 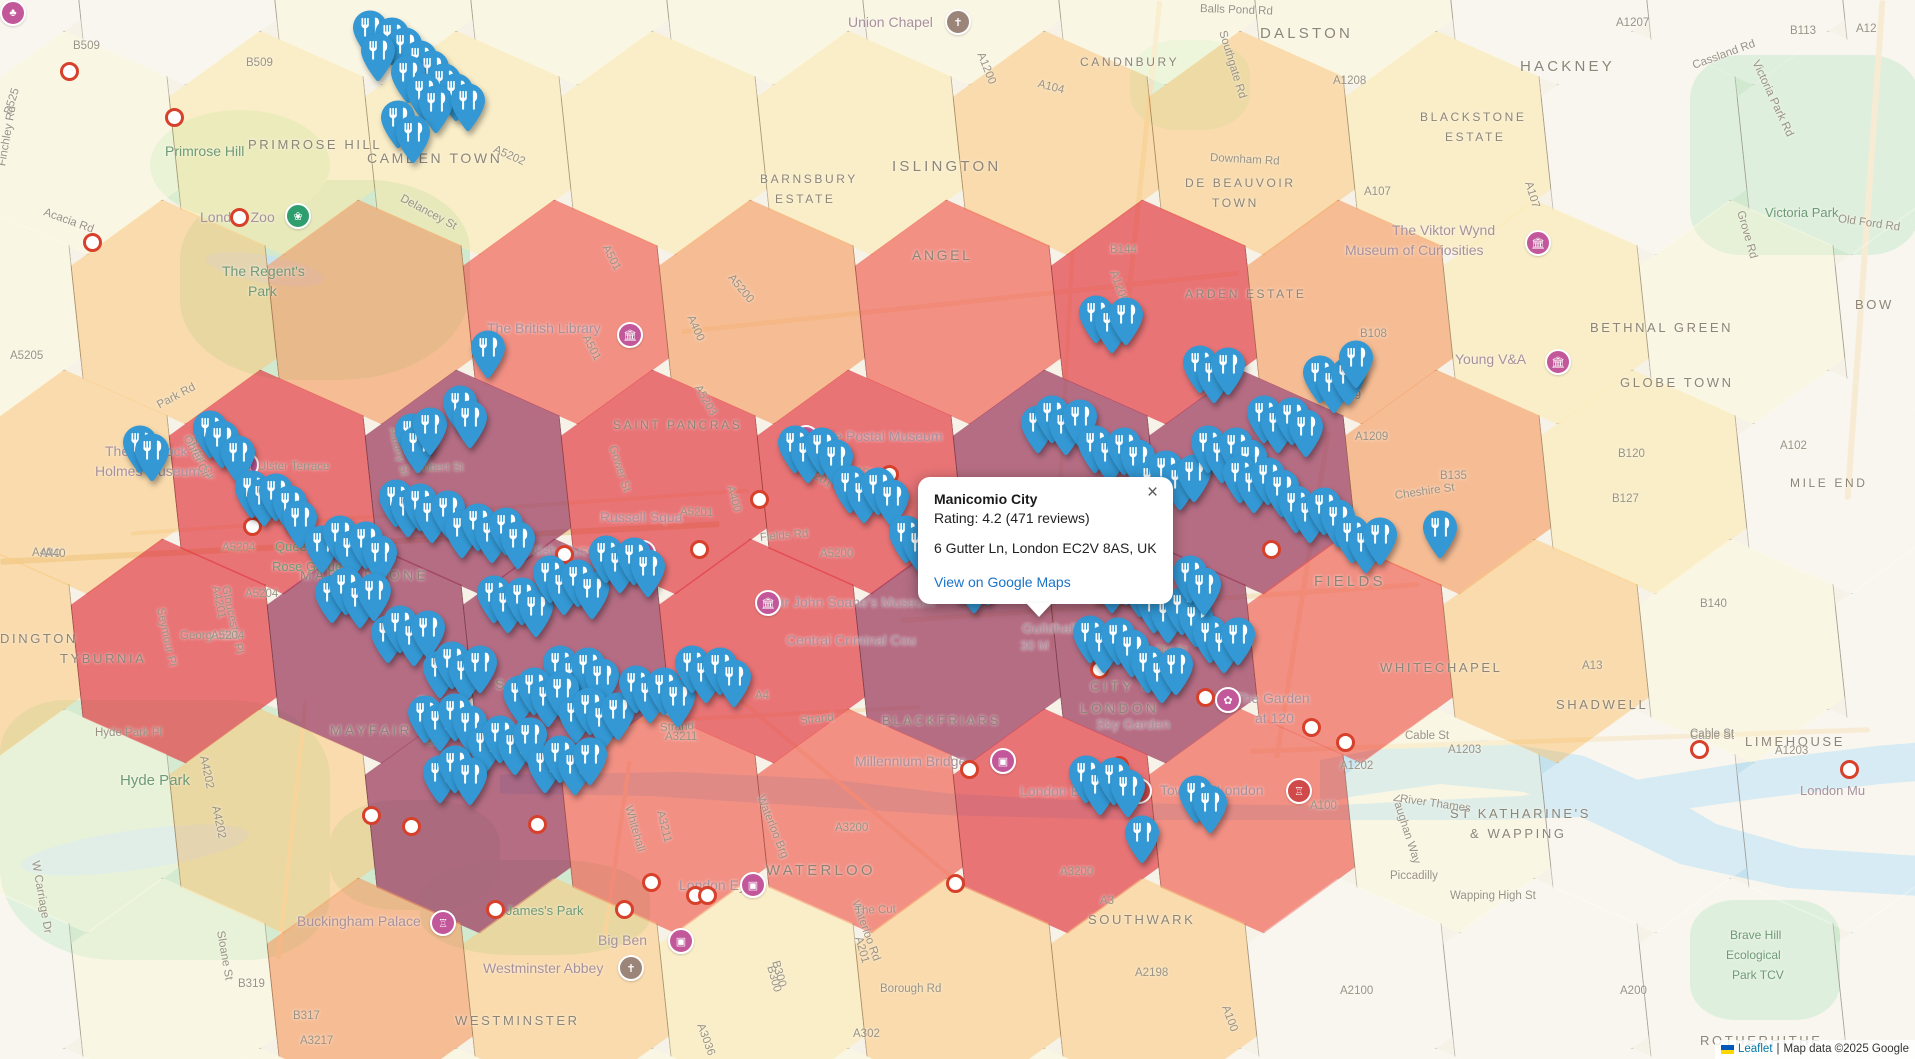 I want to click on leaflet-link: Leaflet, so click(x=1755, y=1049).